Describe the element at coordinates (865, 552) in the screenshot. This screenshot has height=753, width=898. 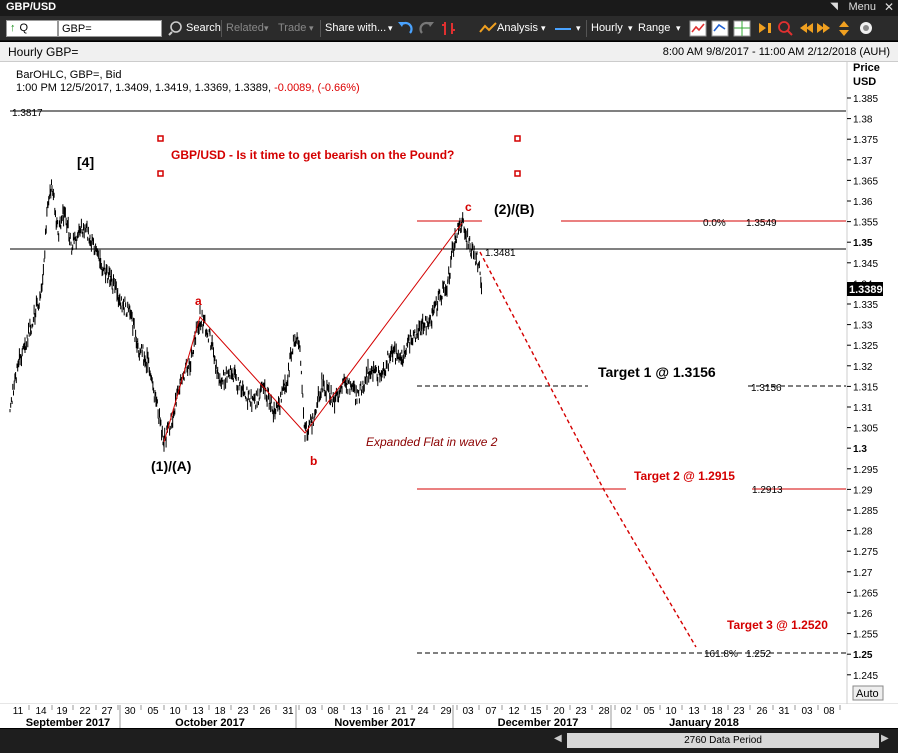
I see `price-tick-label: 1.275` at that location.